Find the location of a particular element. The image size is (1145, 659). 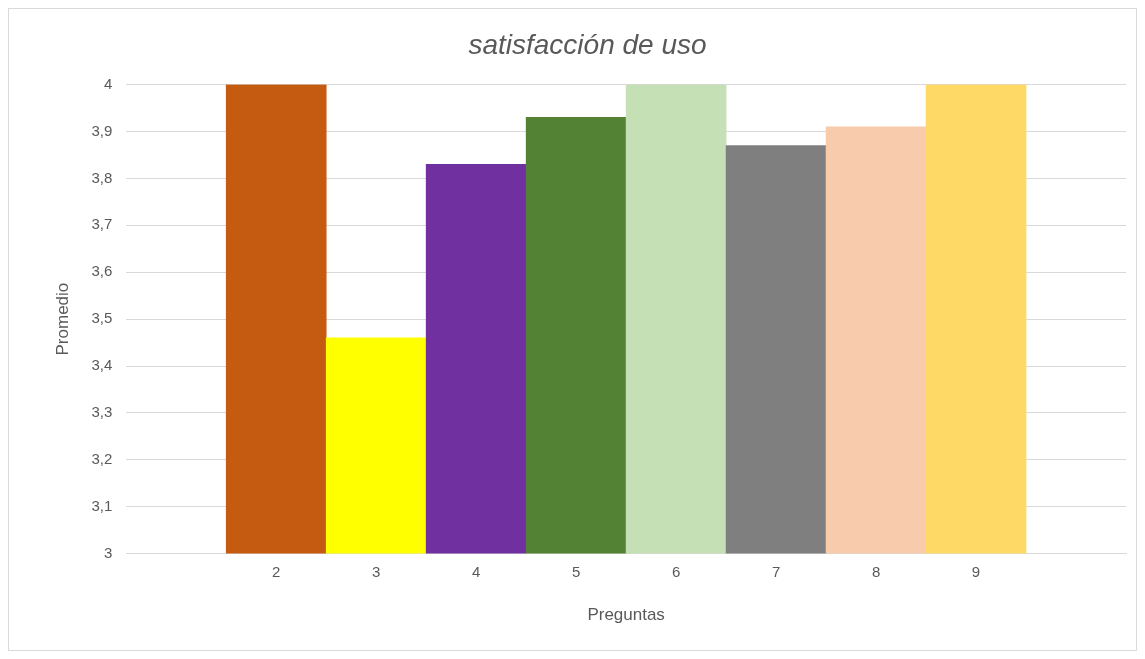

y-tick-label: 3,8 is located at coordinates (102, 177).